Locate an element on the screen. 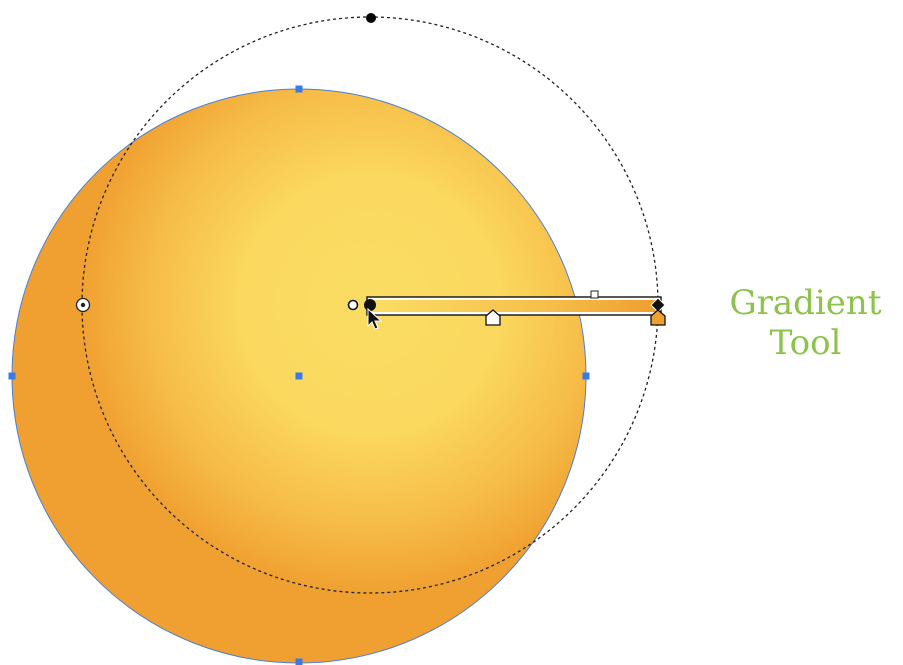 The width and height of the screenshot is (903, 665). gradient-annotator is located at coordinates (506, 308).